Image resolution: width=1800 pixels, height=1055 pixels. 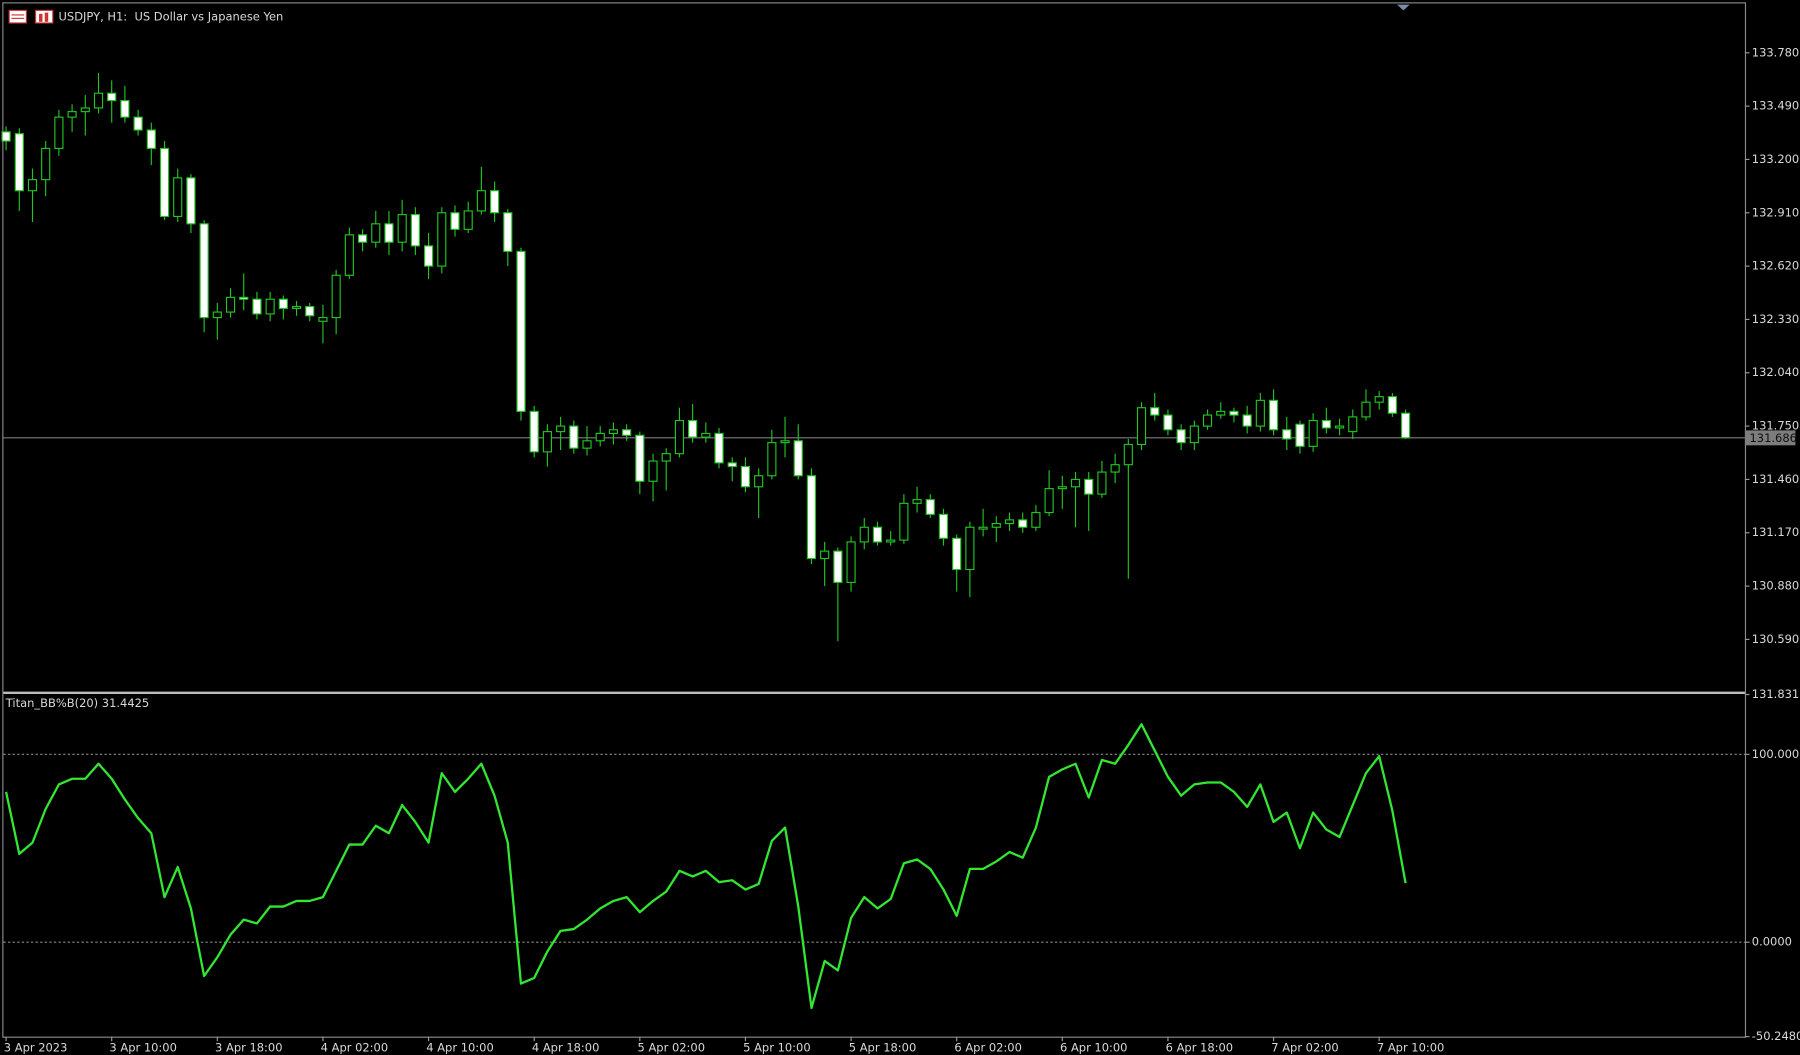 What do you see at coordinates (1775, 212) in the screenshot?
I see `y-tick-label: 132.910` at bounding box center [1775, 212].